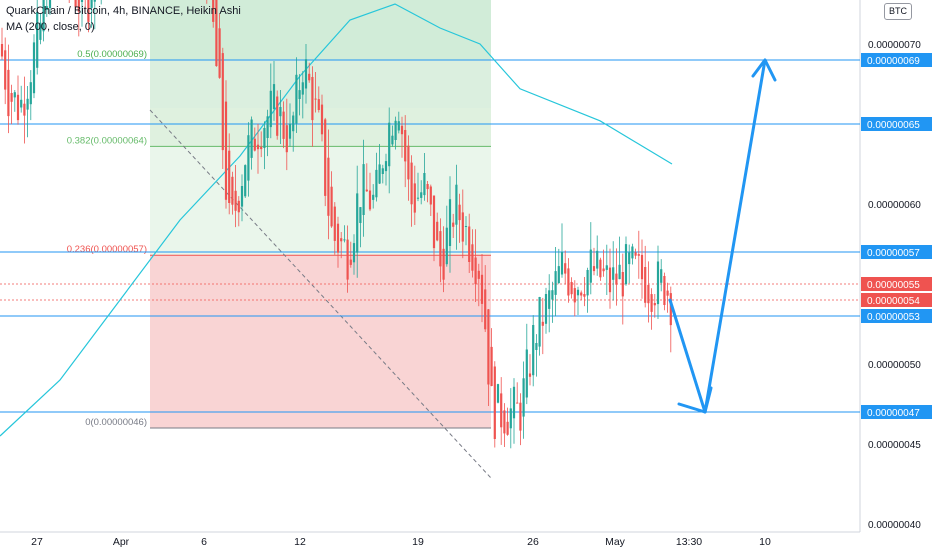 The height and width of the screenshot is (550, 932). What do you see at coordinates (894, 45) in the screenshot?
I see `price-tick-label: 0.00000070` at bounding box center [894, 45].